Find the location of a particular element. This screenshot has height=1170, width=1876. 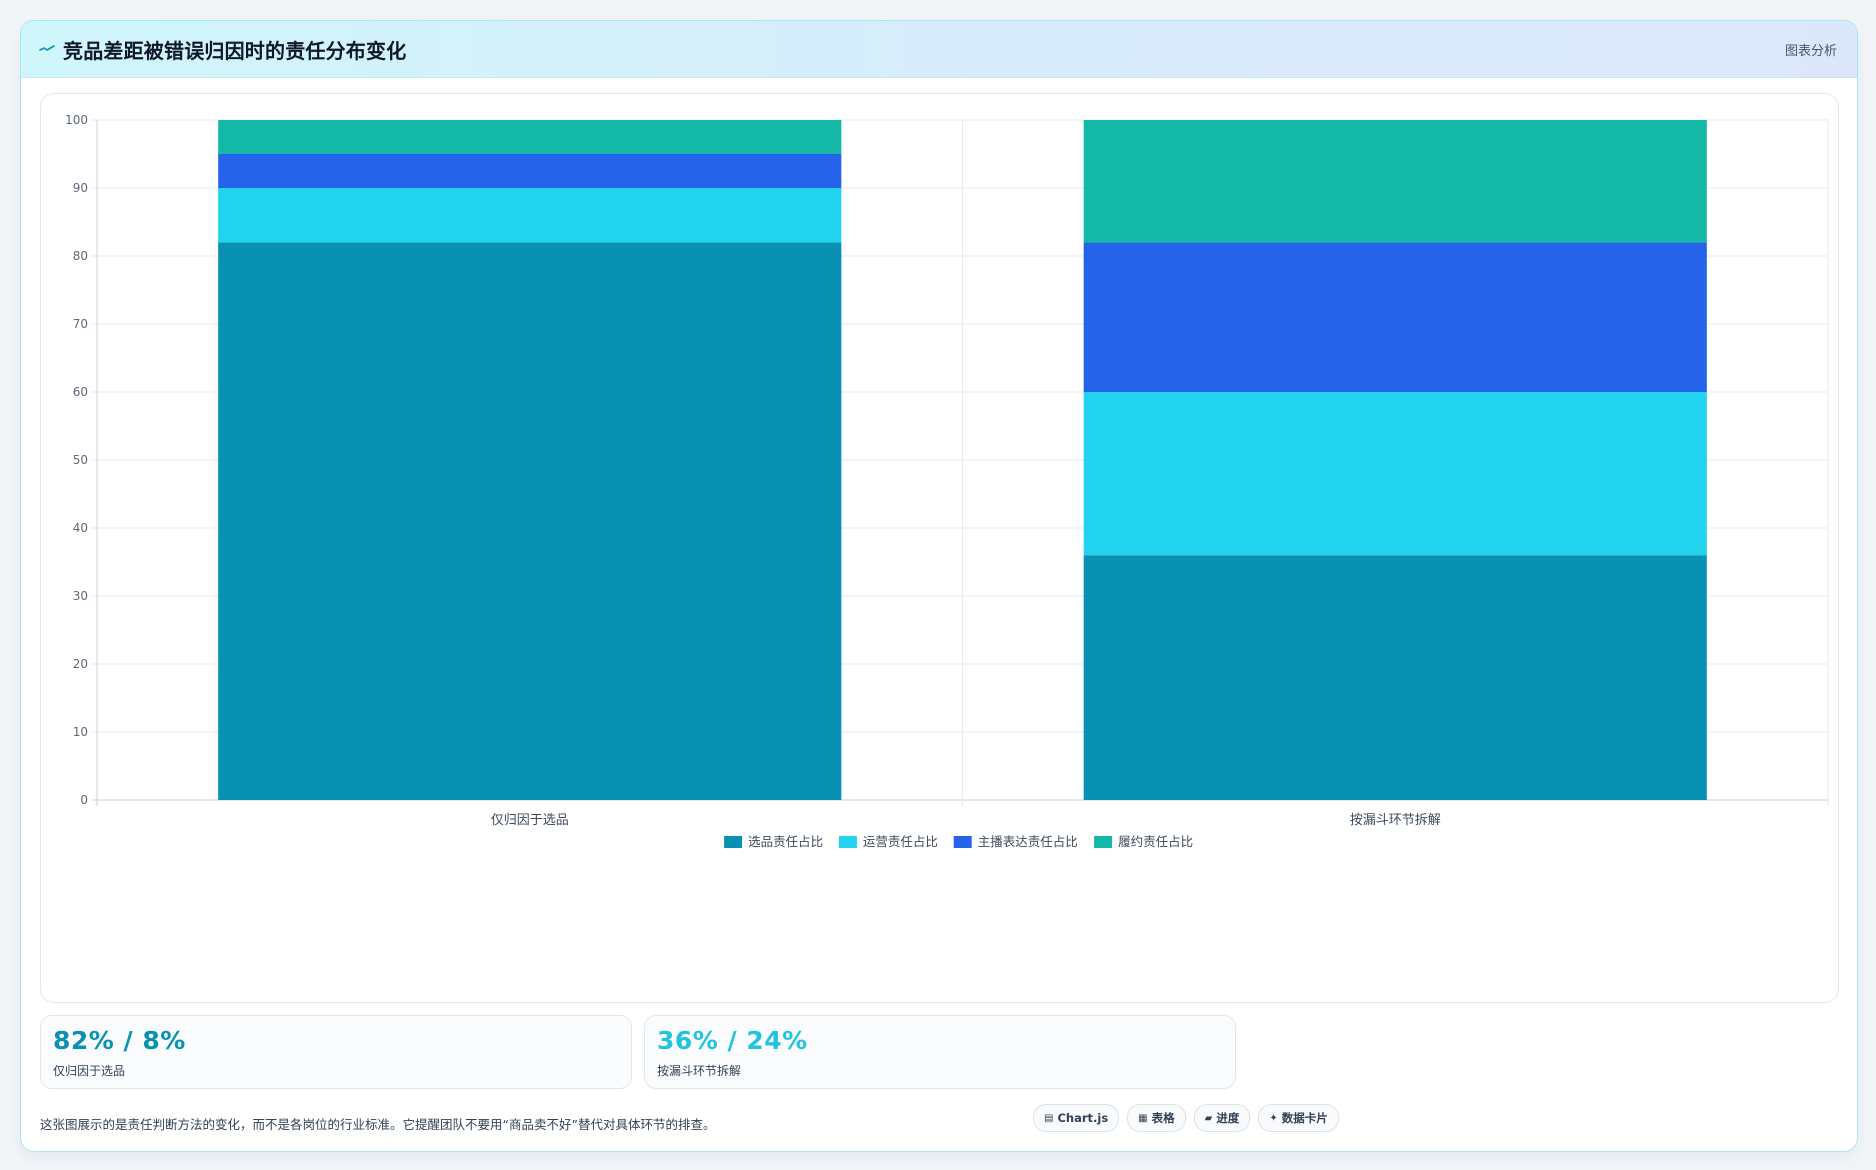

table-icon: ▦ is located at coordinates (1143, 1118).